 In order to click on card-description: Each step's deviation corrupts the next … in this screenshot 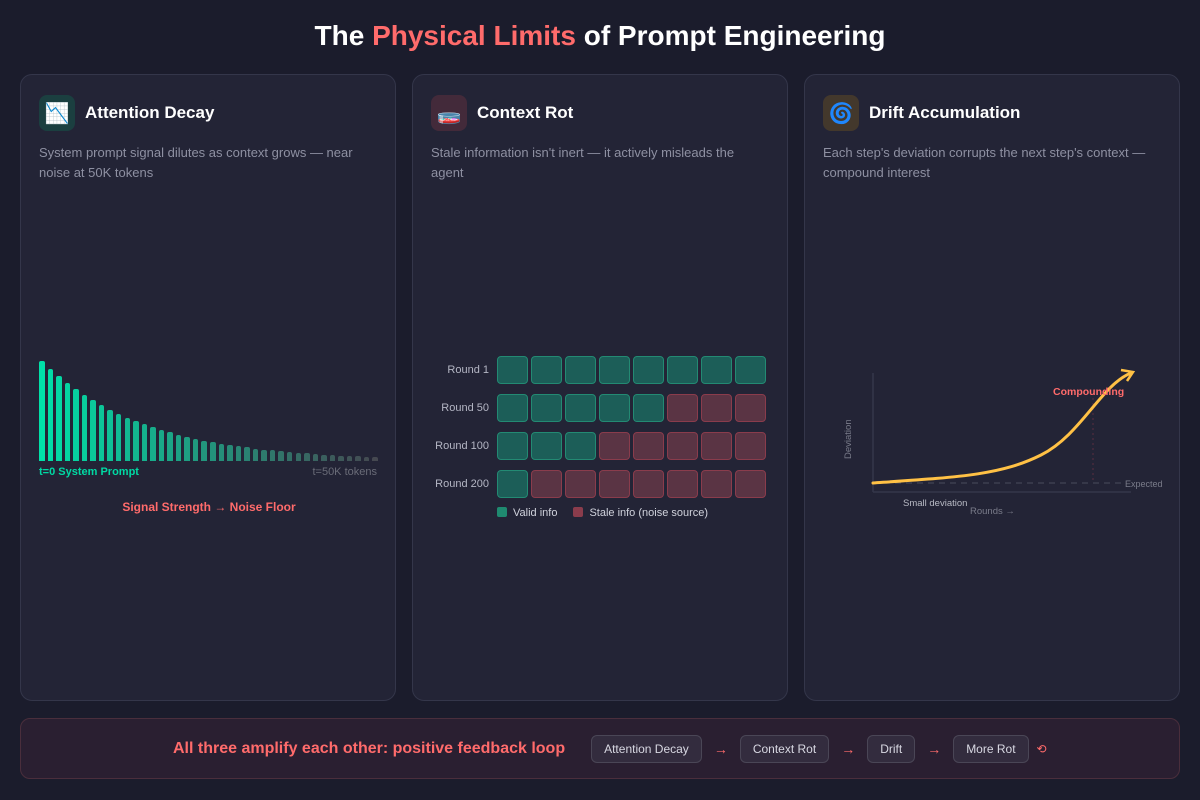, I will do `click(984, 162)`.